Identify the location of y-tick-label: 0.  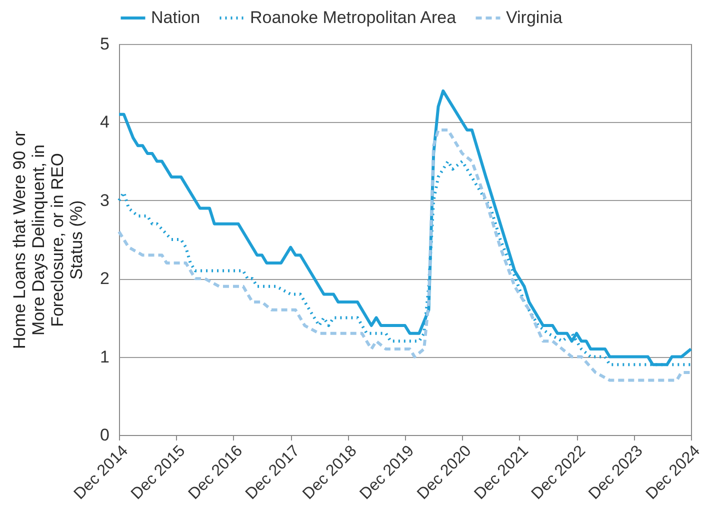
(105, 435).